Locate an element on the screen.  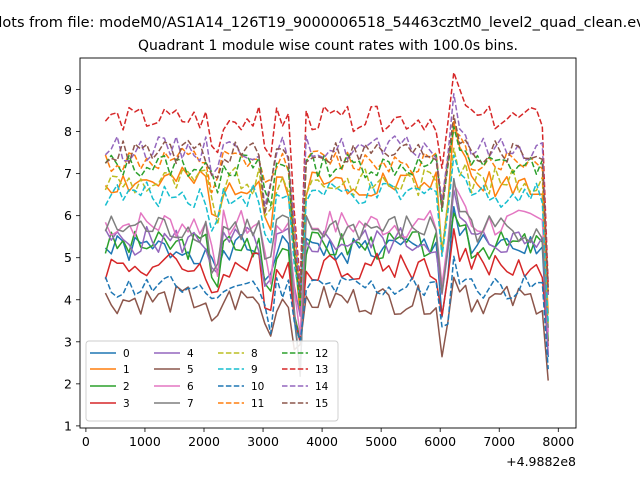
legend-label-10: 10 is located at coordinates (257, 387).